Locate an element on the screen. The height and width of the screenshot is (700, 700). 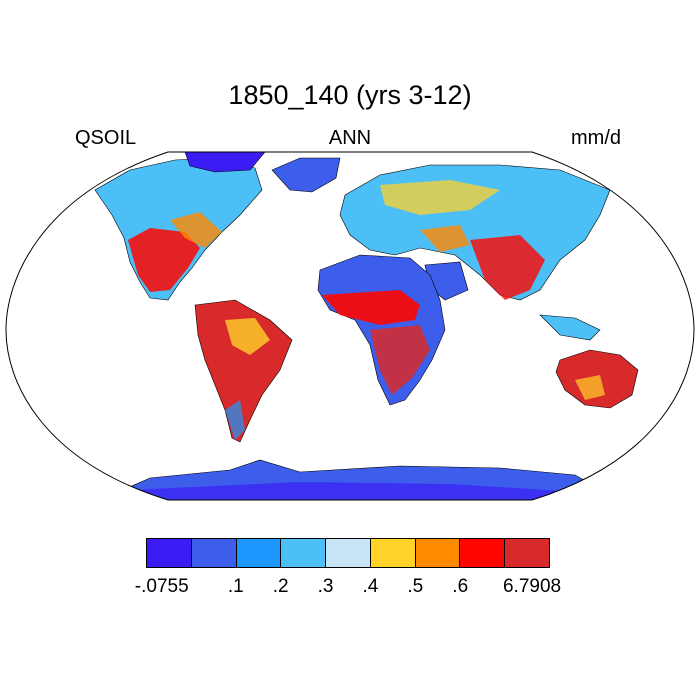
colorbar is located at coordinates (348, 553).